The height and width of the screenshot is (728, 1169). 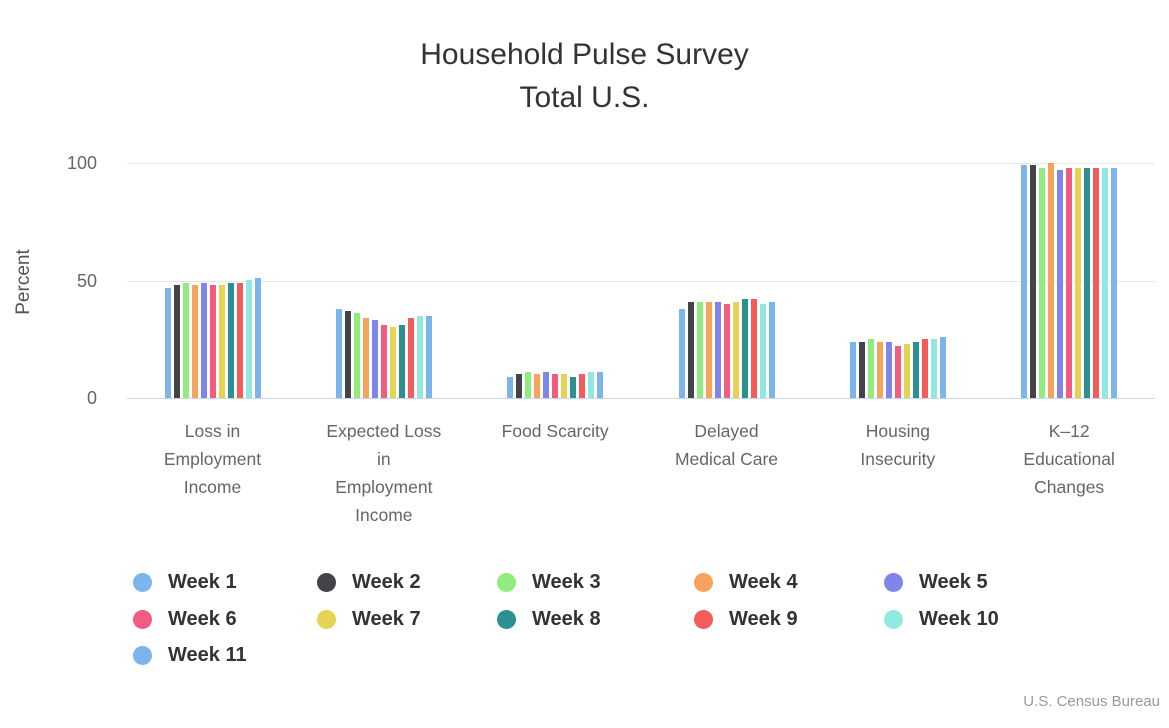 I want to click on bar-week-8-cat3, so click(x=573, y=387).